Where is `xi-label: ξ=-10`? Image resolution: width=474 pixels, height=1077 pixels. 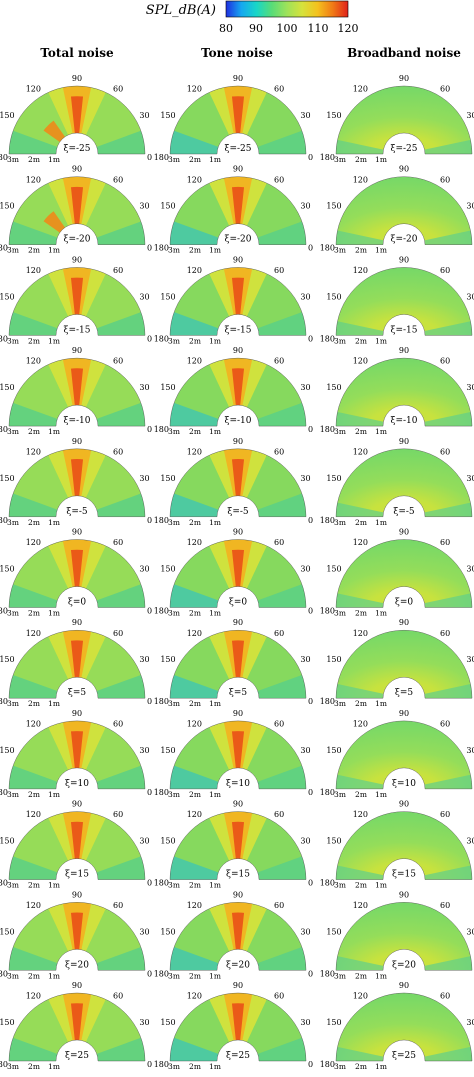
xi-label: ξ=-10 is located at coordinates (238, 421).